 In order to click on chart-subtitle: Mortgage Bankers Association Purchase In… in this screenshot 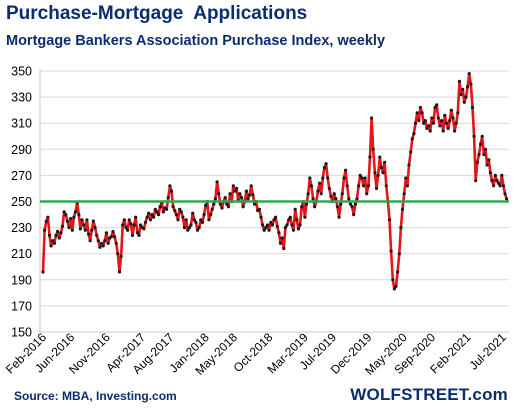, I will do `click(196, 41)`.